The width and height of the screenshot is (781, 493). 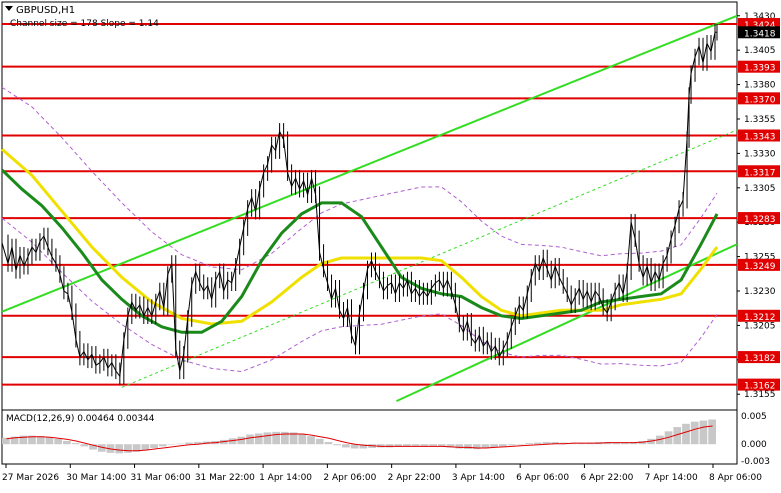 What do you see at coordinates (161, 478) in the screenshot?
I see `x-tick-label-2: 31 Mar 06:00` at bounding box center [161, 478].